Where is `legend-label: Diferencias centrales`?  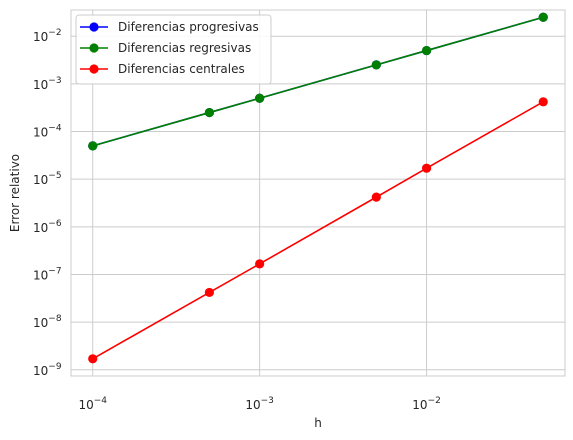 legend-label: Diferencias centrales is located at coordinates (181, 69).